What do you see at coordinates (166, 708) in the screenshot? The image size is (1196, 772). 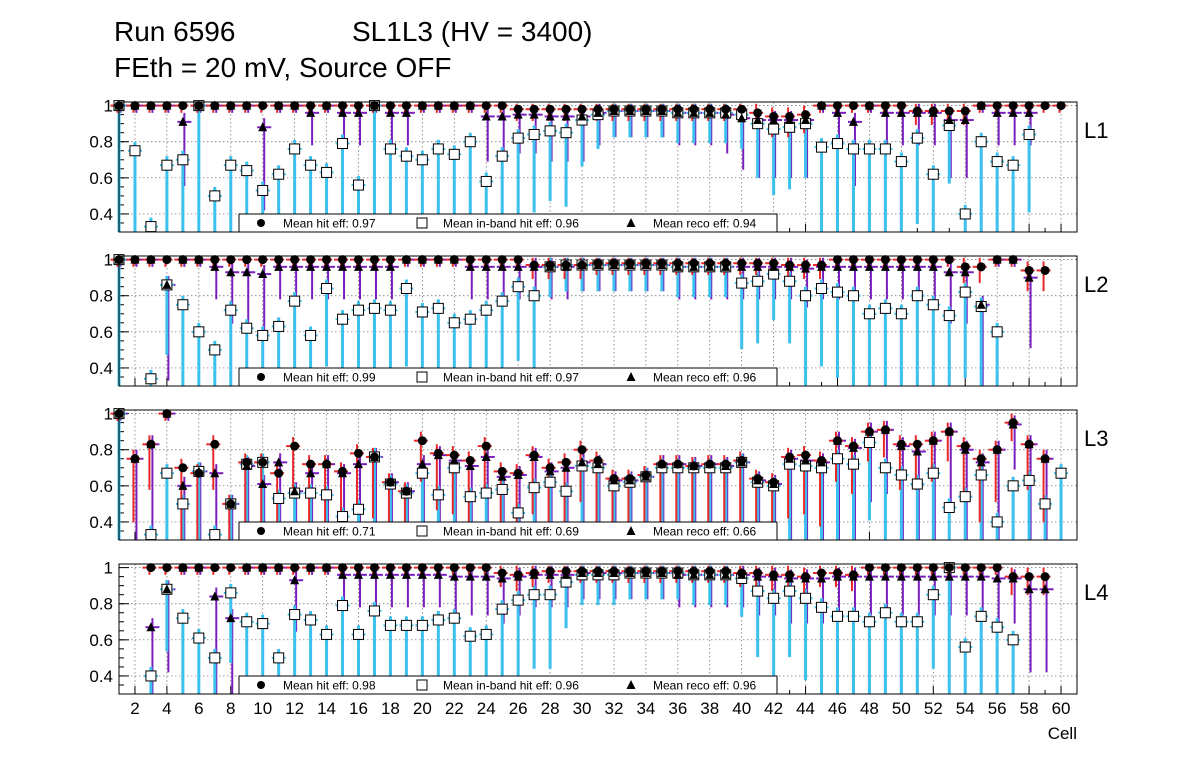 I see `x-tick-label: 4` at bounding box center [166, 708].